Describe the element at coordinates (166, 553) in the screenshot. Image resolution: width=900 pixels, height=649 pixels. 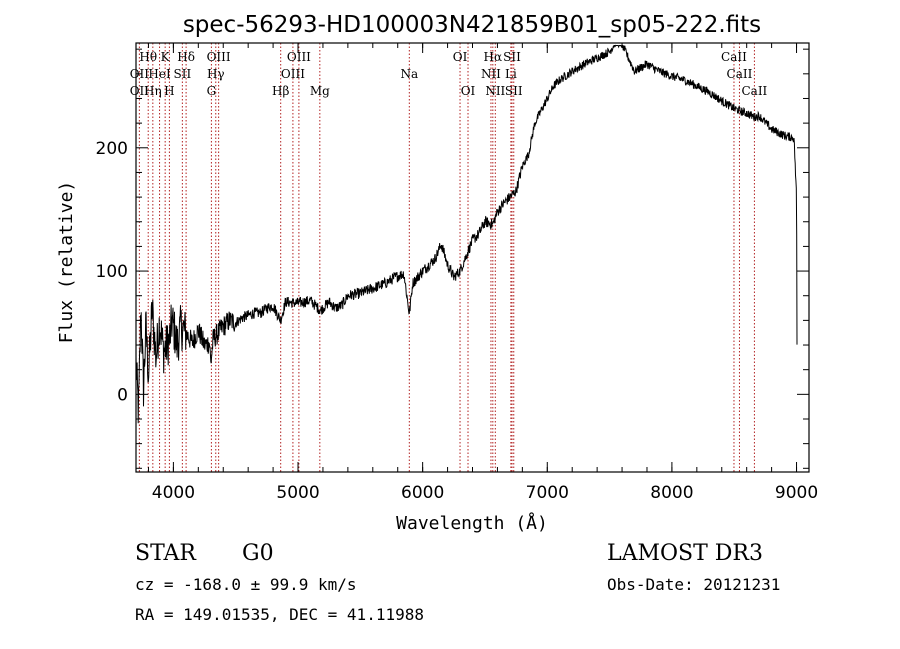
I see `object-class: STAR` at that location.